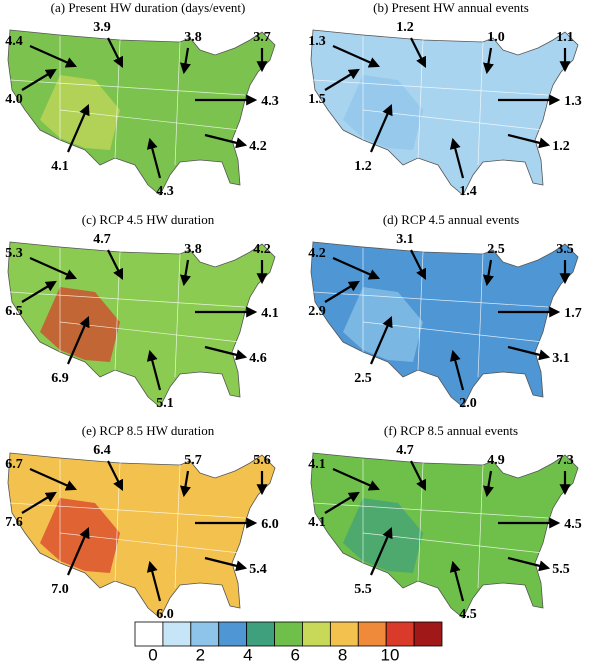  What do you see at coordinates (14, 522) in the screenshot?
I see `region-value: 7.6` at bounding box center [14, 522].